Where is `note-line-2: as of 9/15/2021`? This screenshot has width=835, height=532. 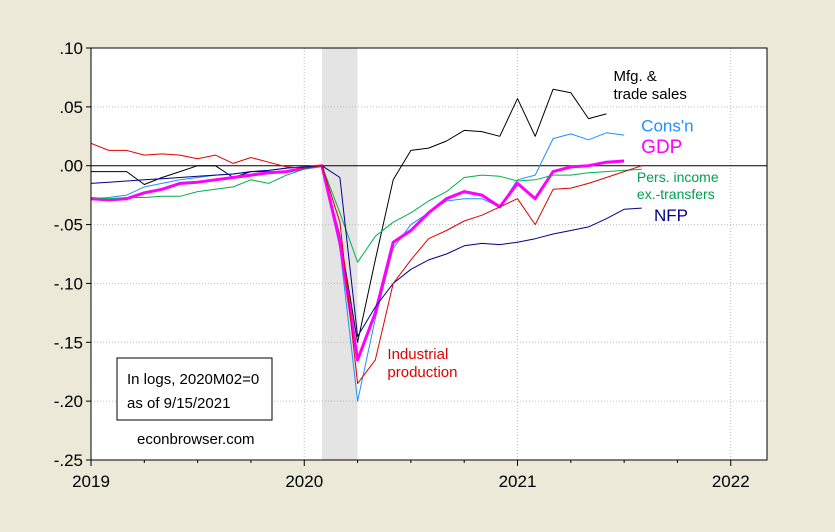
note-line-2: as of 9/15/2021 is located at coordinates (178, 403).